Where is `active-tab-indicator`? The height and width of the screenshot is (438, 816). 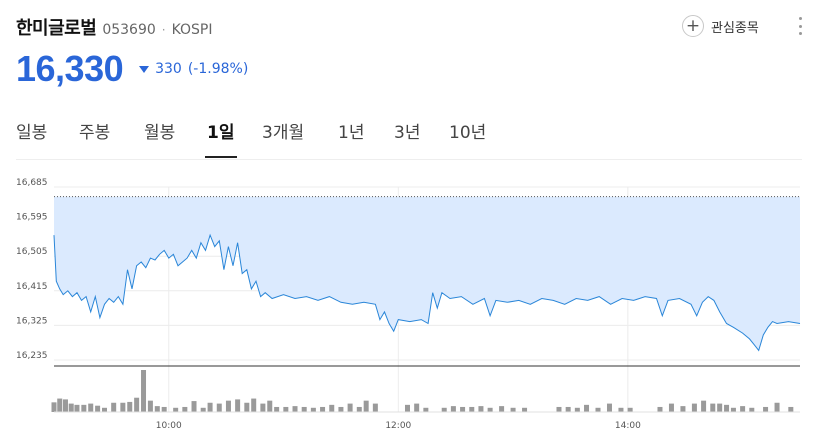 active-tab-indicator is located at coordinates (221, 157).